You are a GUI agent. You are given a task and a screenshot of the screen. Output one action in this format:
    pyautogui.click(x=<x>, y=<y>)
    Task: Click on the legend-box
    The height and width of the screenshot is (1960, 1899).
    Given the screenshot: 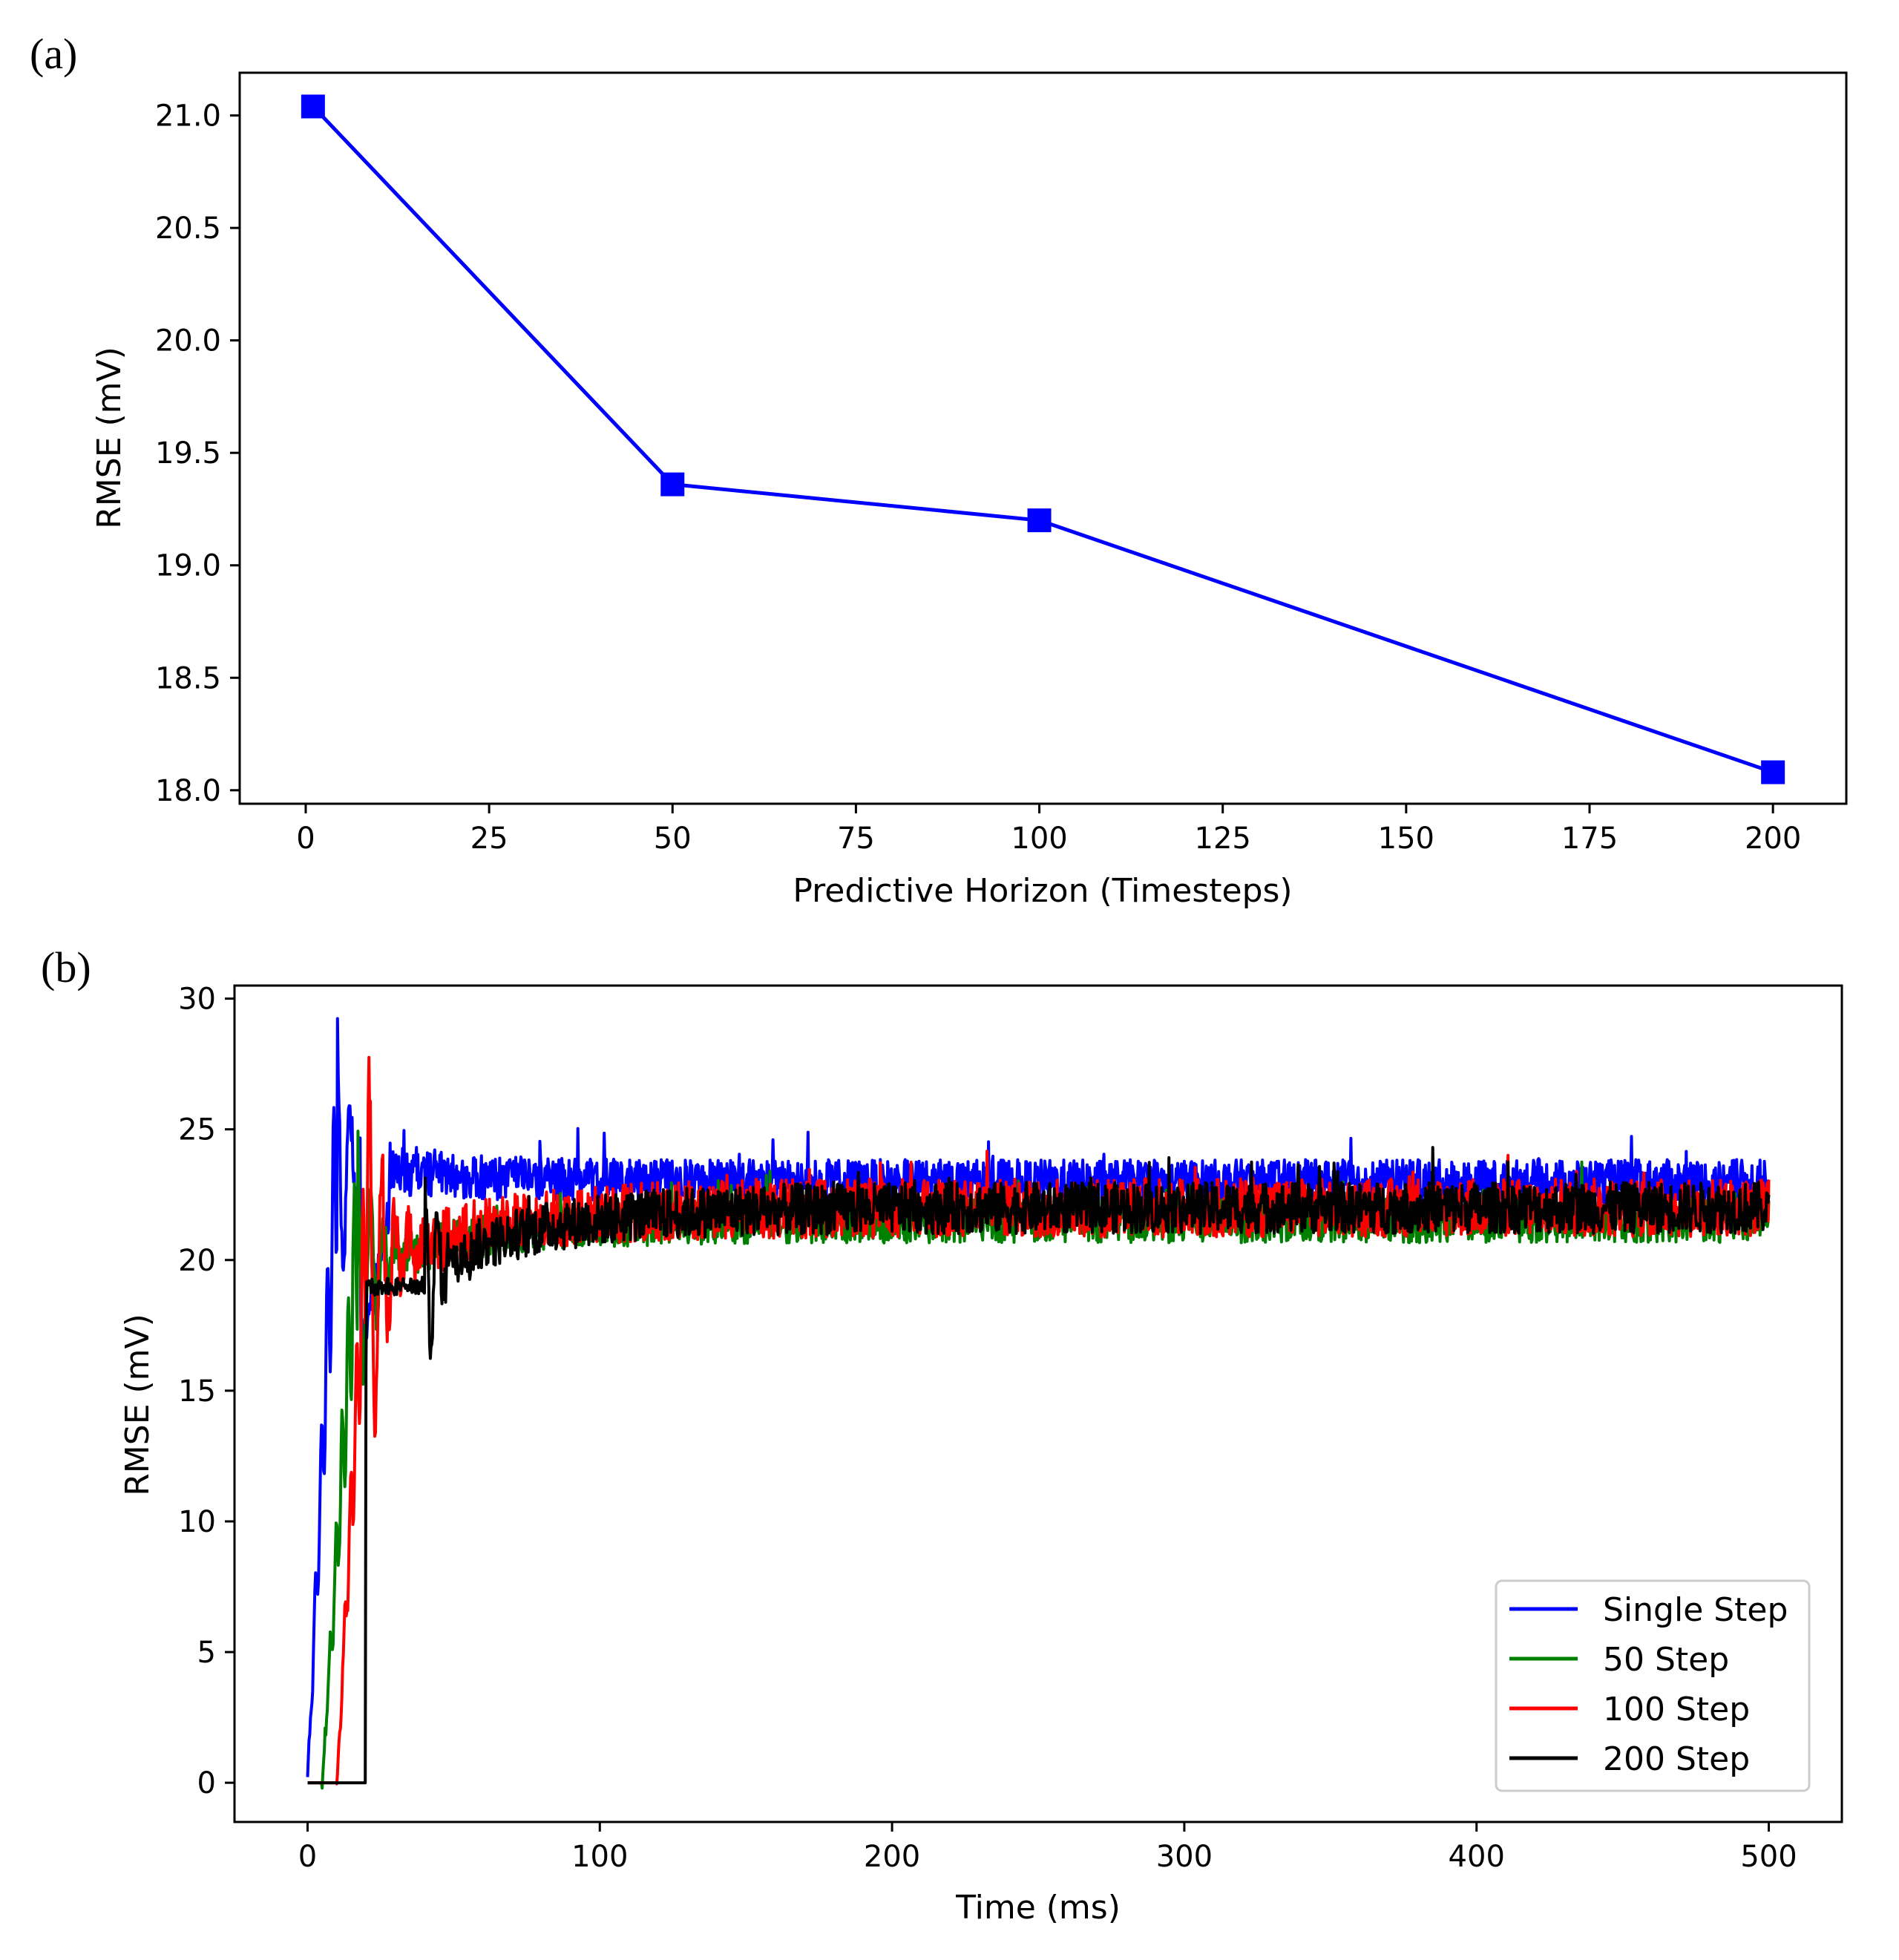 What is the action you would take?
    pyautogui.click(x=1653, y=1685)
    